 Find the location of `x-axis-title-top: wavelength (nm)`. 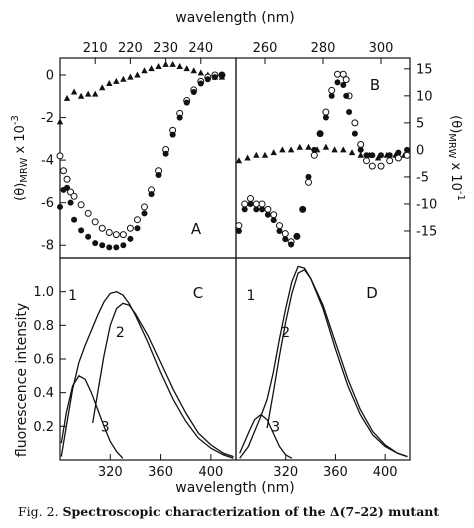

x-axis-title-top: wavelength (nm) is located at coordinates (234, 18).